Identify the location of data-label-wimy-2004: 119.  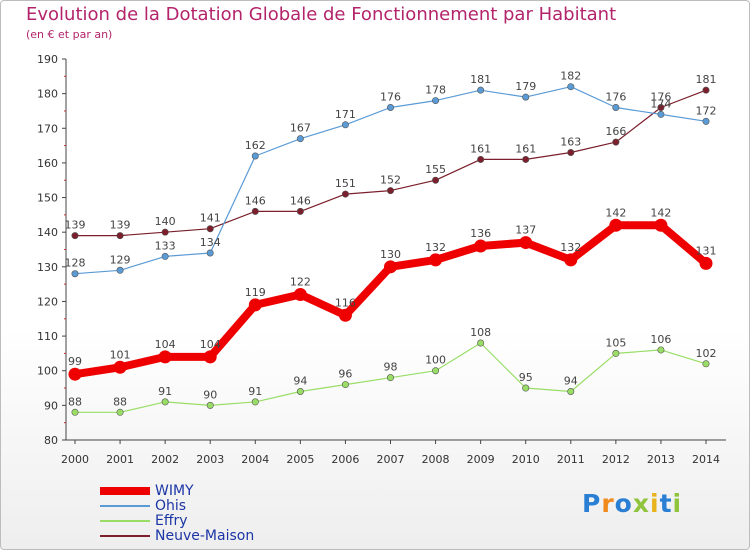
(255, 292).